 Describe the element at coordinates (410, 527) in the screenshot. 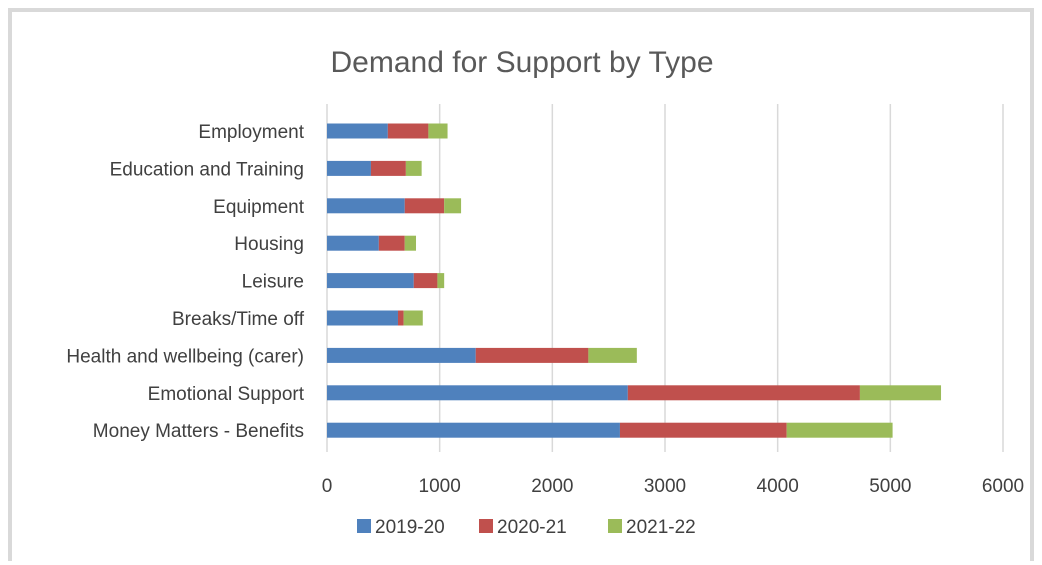

I see `legend-label: 2019-20` at that location.